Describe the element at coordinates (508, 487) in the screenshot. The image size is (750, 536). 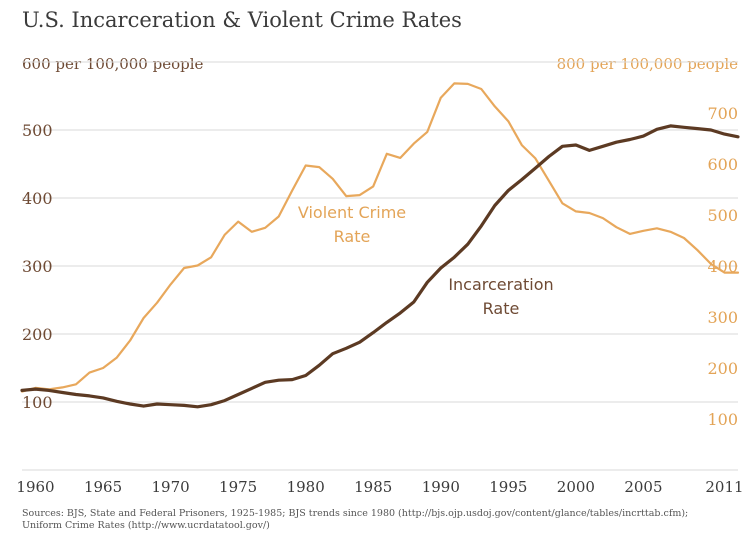
I see `x-tick-label: 1995` at that location.